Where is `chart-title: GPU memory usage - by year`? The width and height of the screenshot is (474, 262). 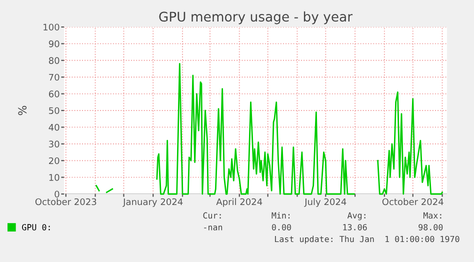 chart-title: GPU memory usage - by year is located at coordinates (256, 17).